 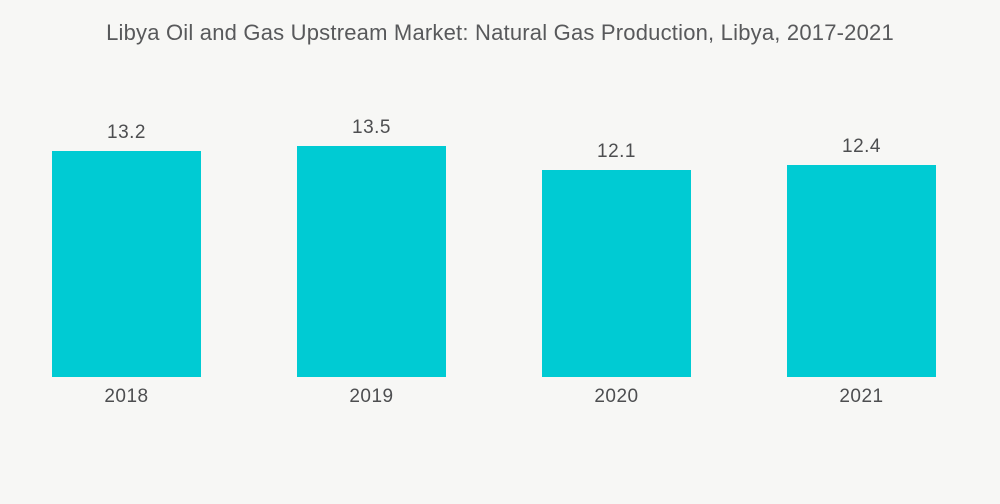 I want to click on x-axis-label: 2020, so click(x=616, y=396).